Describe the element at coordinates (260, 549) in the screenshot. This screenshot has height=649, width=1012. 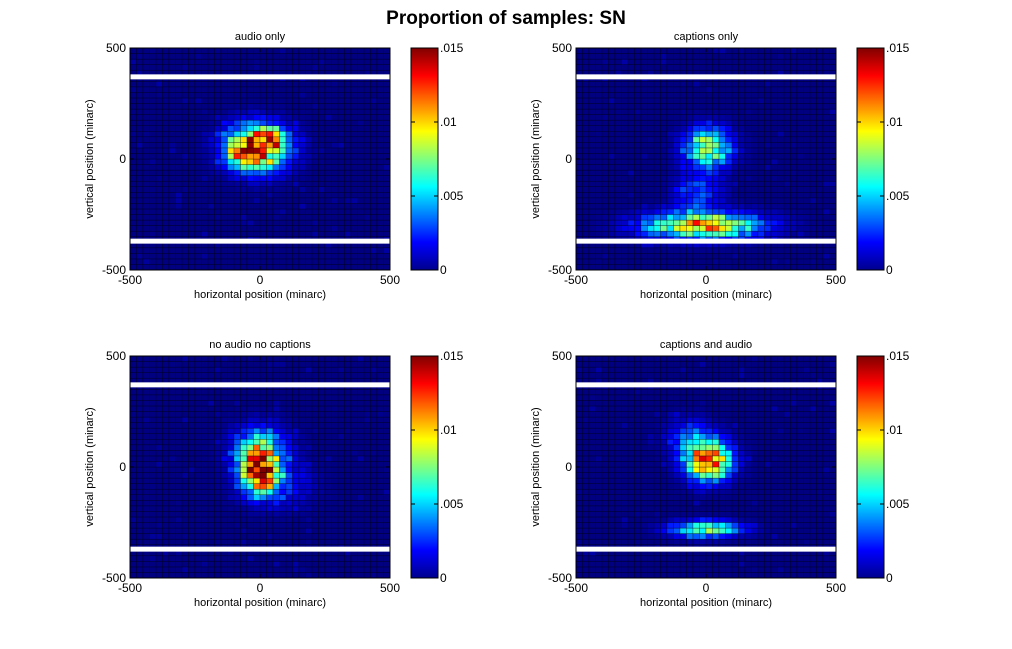
I see `aoi-boundary-line` at that location.